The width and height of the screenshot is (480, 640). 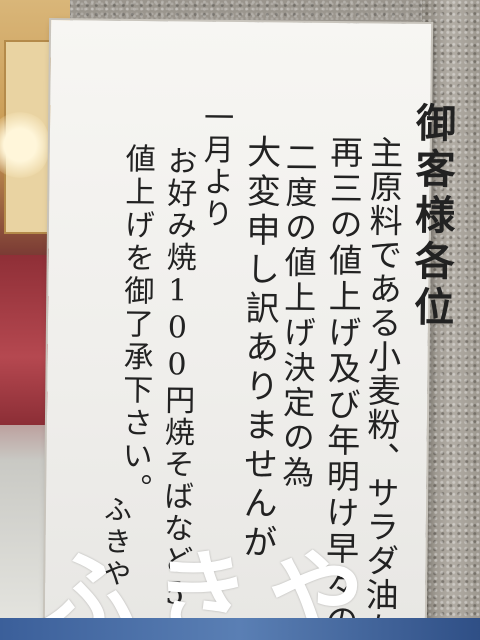 I want to click on notice-line-5: 一月より, so click(x=215, y=165).